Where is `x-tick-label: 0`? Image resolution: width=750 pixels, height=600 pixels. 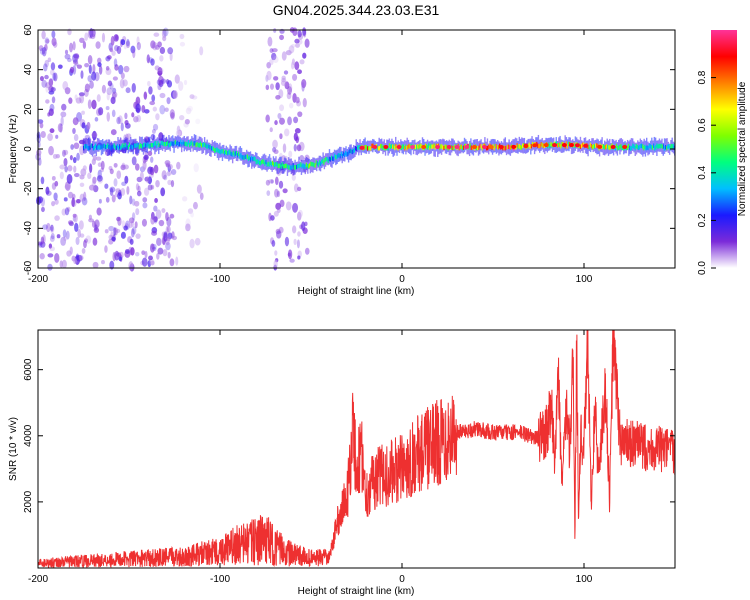
x-tick-label: 0 is located at coordinates (402, 579).